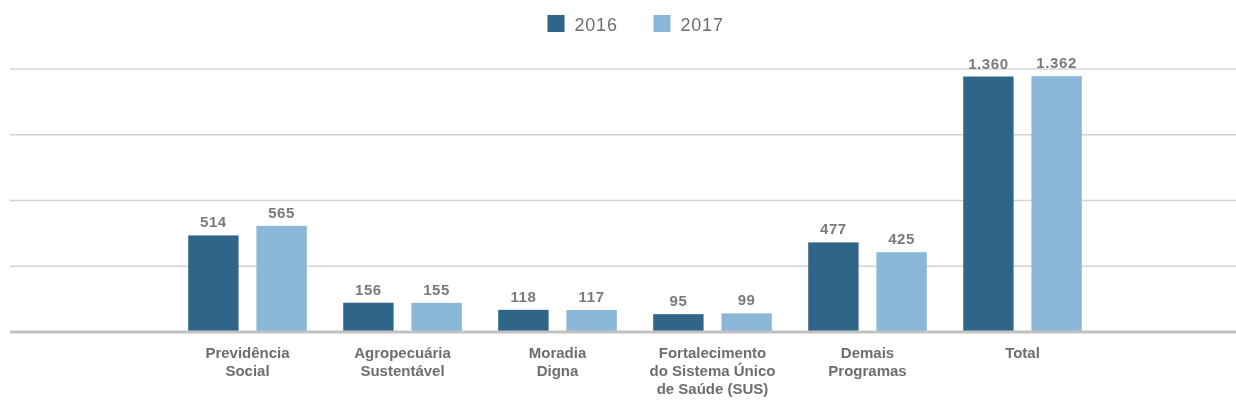  Describe the element at coordinates (368, 289) in the screenshot. I see `data-label: 156` at that location.